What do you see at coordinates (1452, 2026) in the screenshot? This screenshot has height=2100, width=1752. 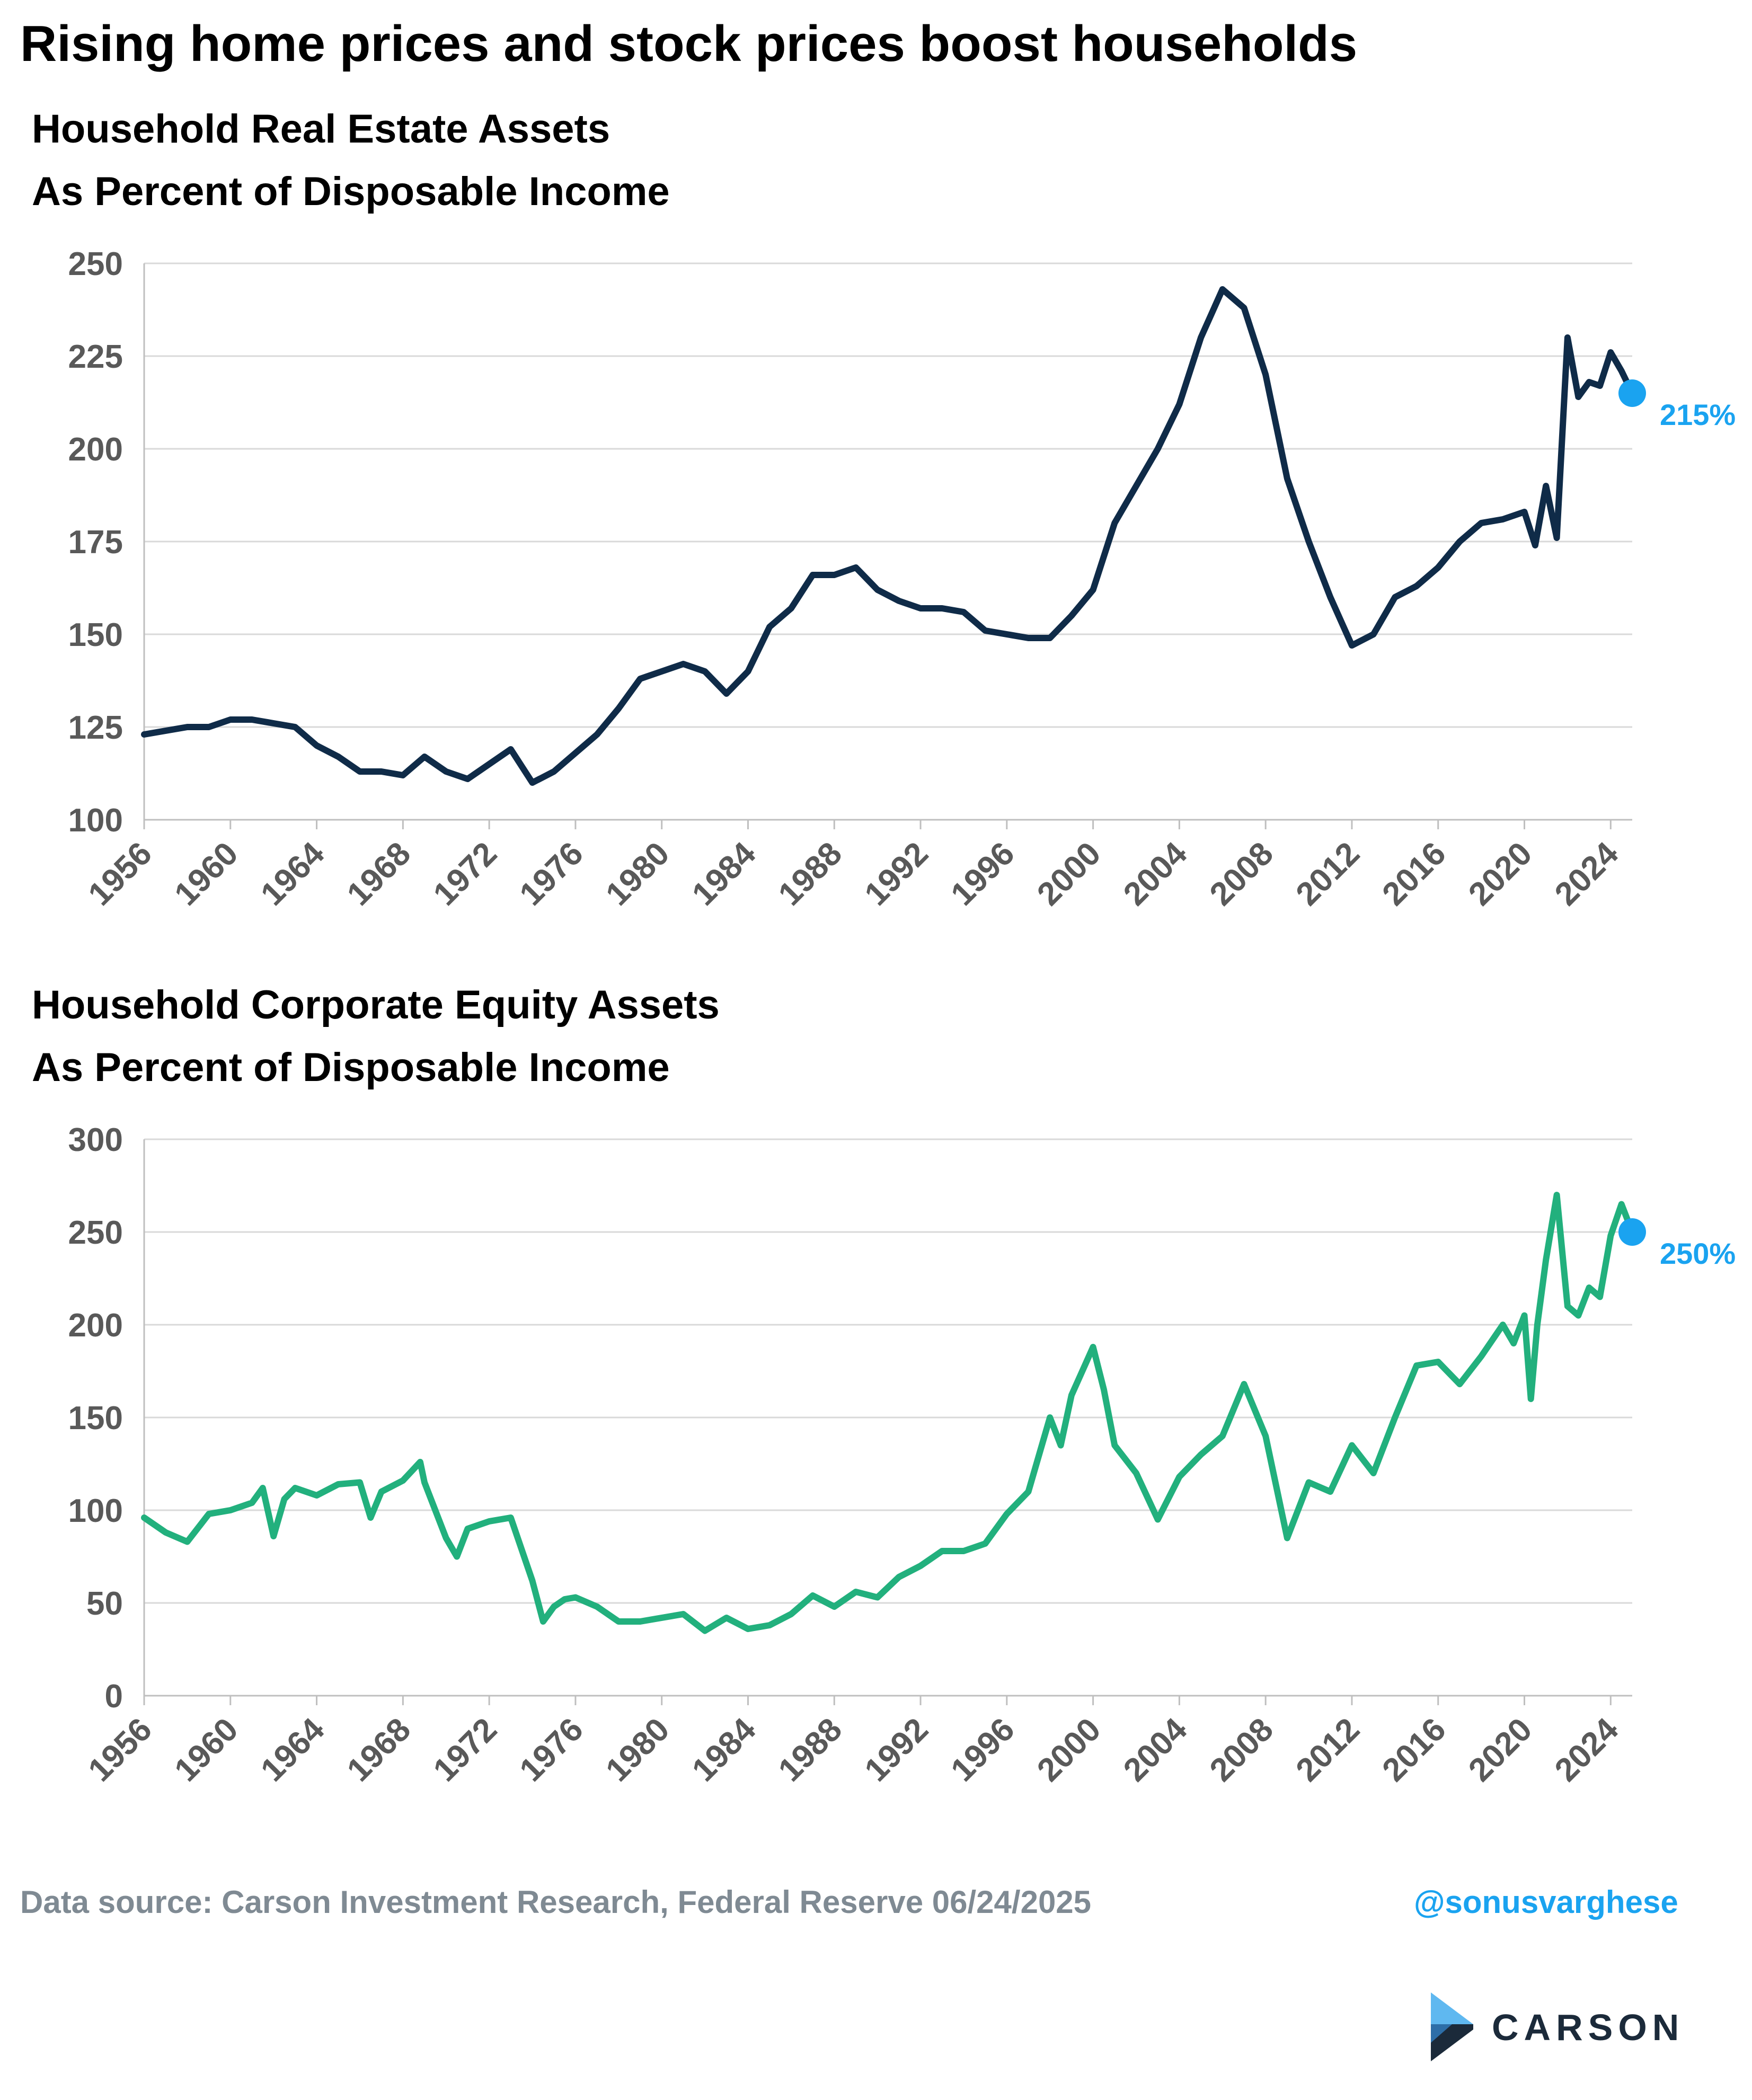 I see `carson-logo-icon` at bounding box center [1452, 2026].